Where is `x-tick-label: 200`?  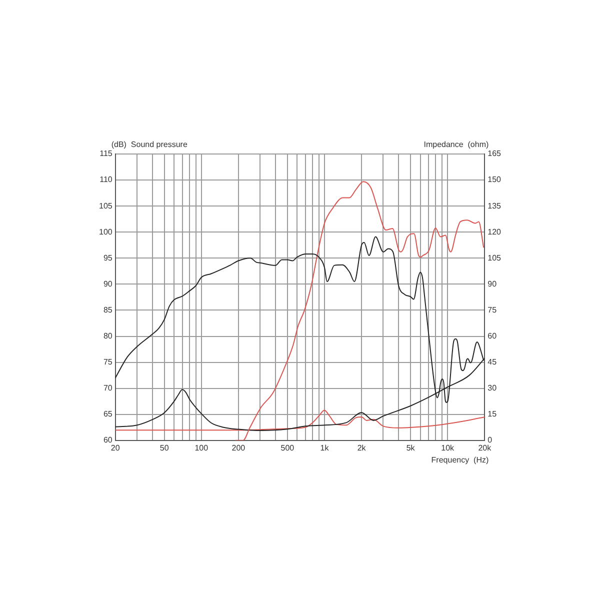 x-tick-label: 200 is located at coordinates (239, 447).